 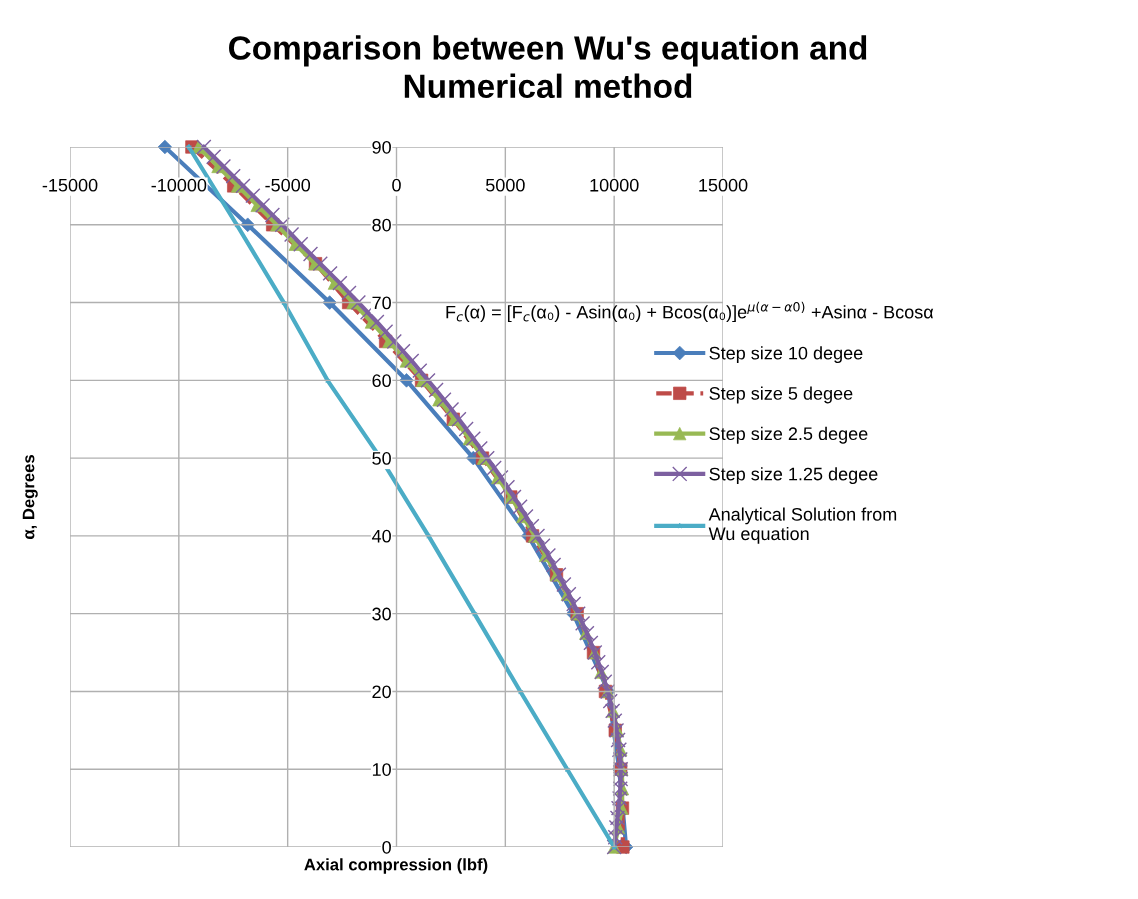 I want to click on y-tick-label: 90, so click(x=381, y=147).